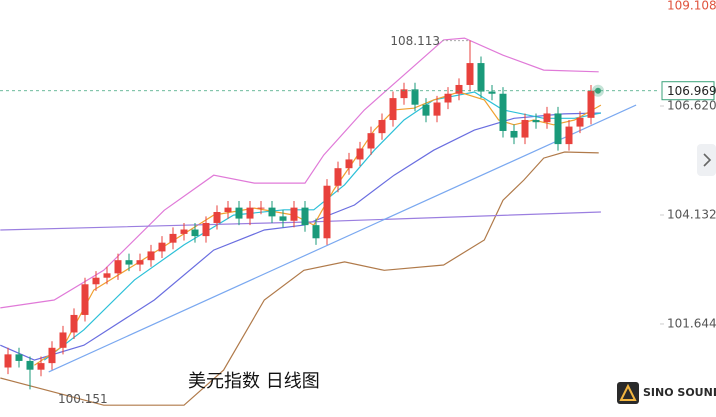 The width and height of the screenshot is (716, 417). Describe the element at coordinates (691, 106) in the screenshot. I see `y-tick-label: 106.620` at that location.